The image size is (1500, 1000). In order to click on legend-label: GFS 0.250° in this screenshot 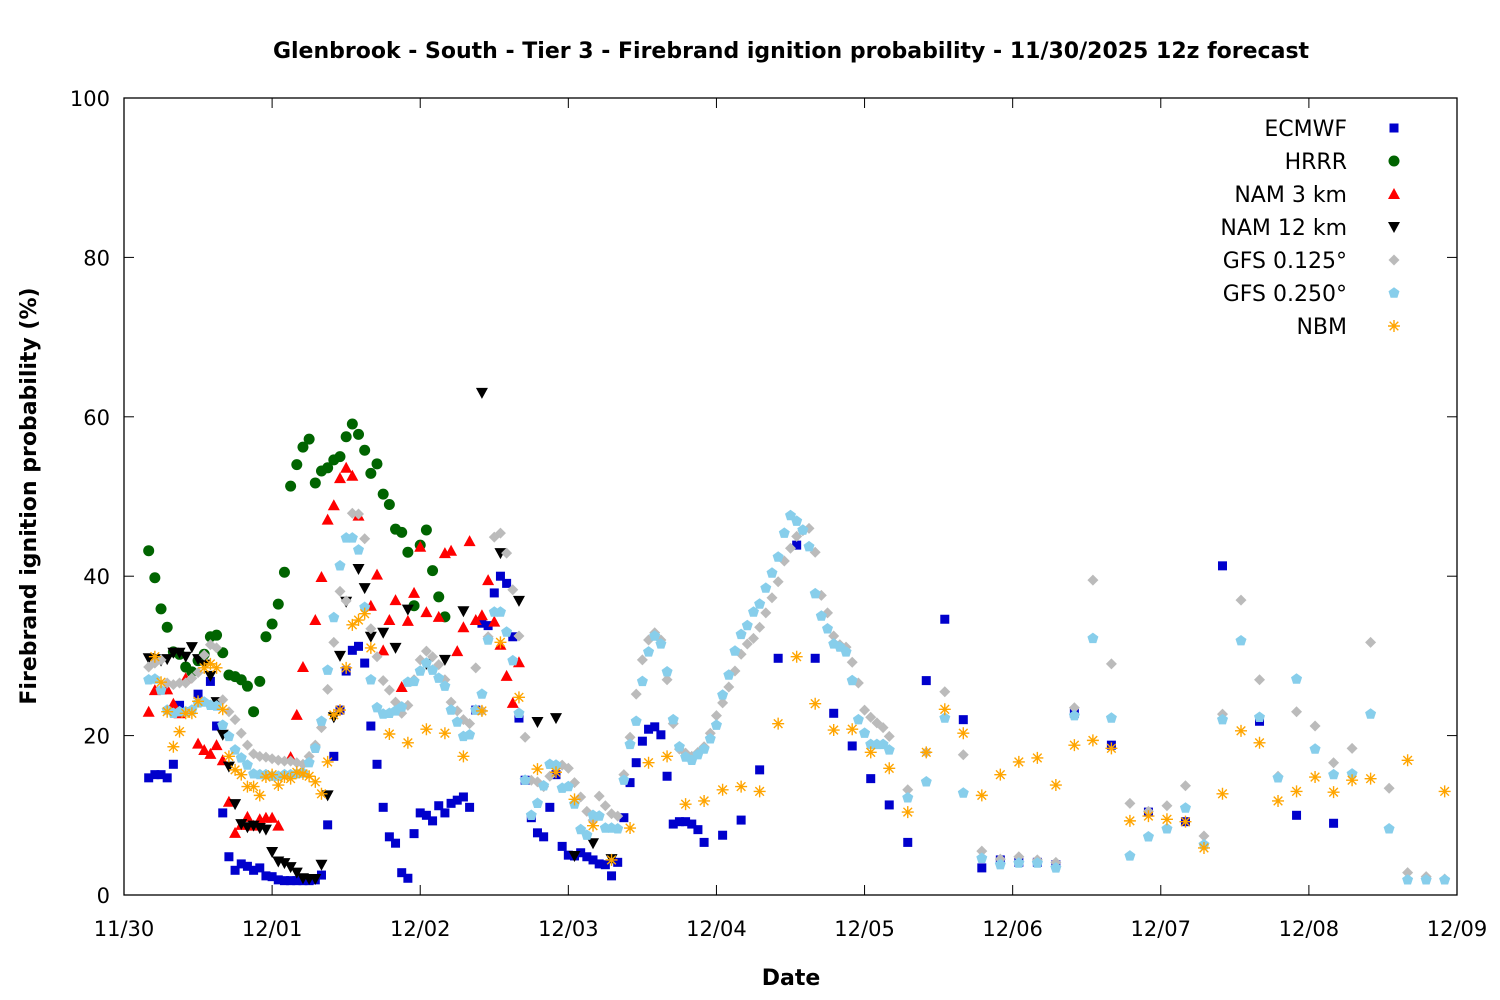, I will do `click(1285, 294)`.